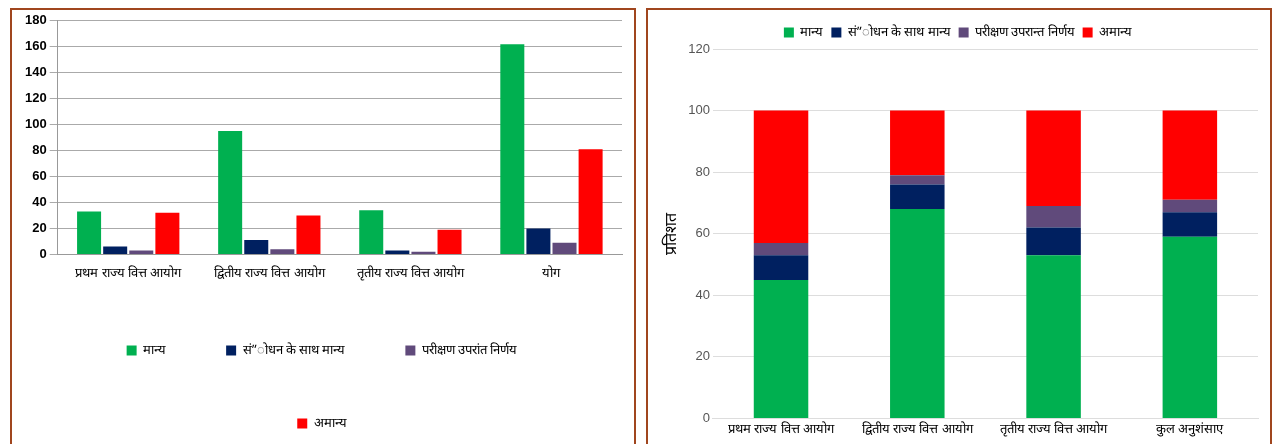 The width and height of the screenshot is (1276, 446). I want to click on x-tick-label: योग, so click(552, 272).